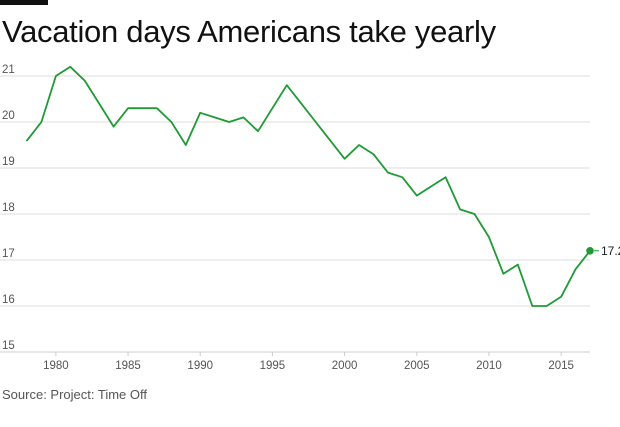  What do you see at coordinates (8, 254) in the screenshot?
I see `y-tick-label: 17` at bounding box center [8, 254].